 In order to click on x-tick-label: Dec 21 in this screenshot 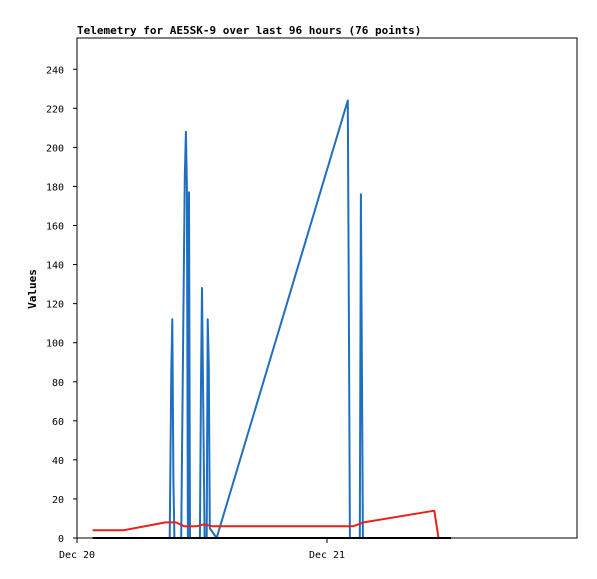, I will do `click(327, 555)`.